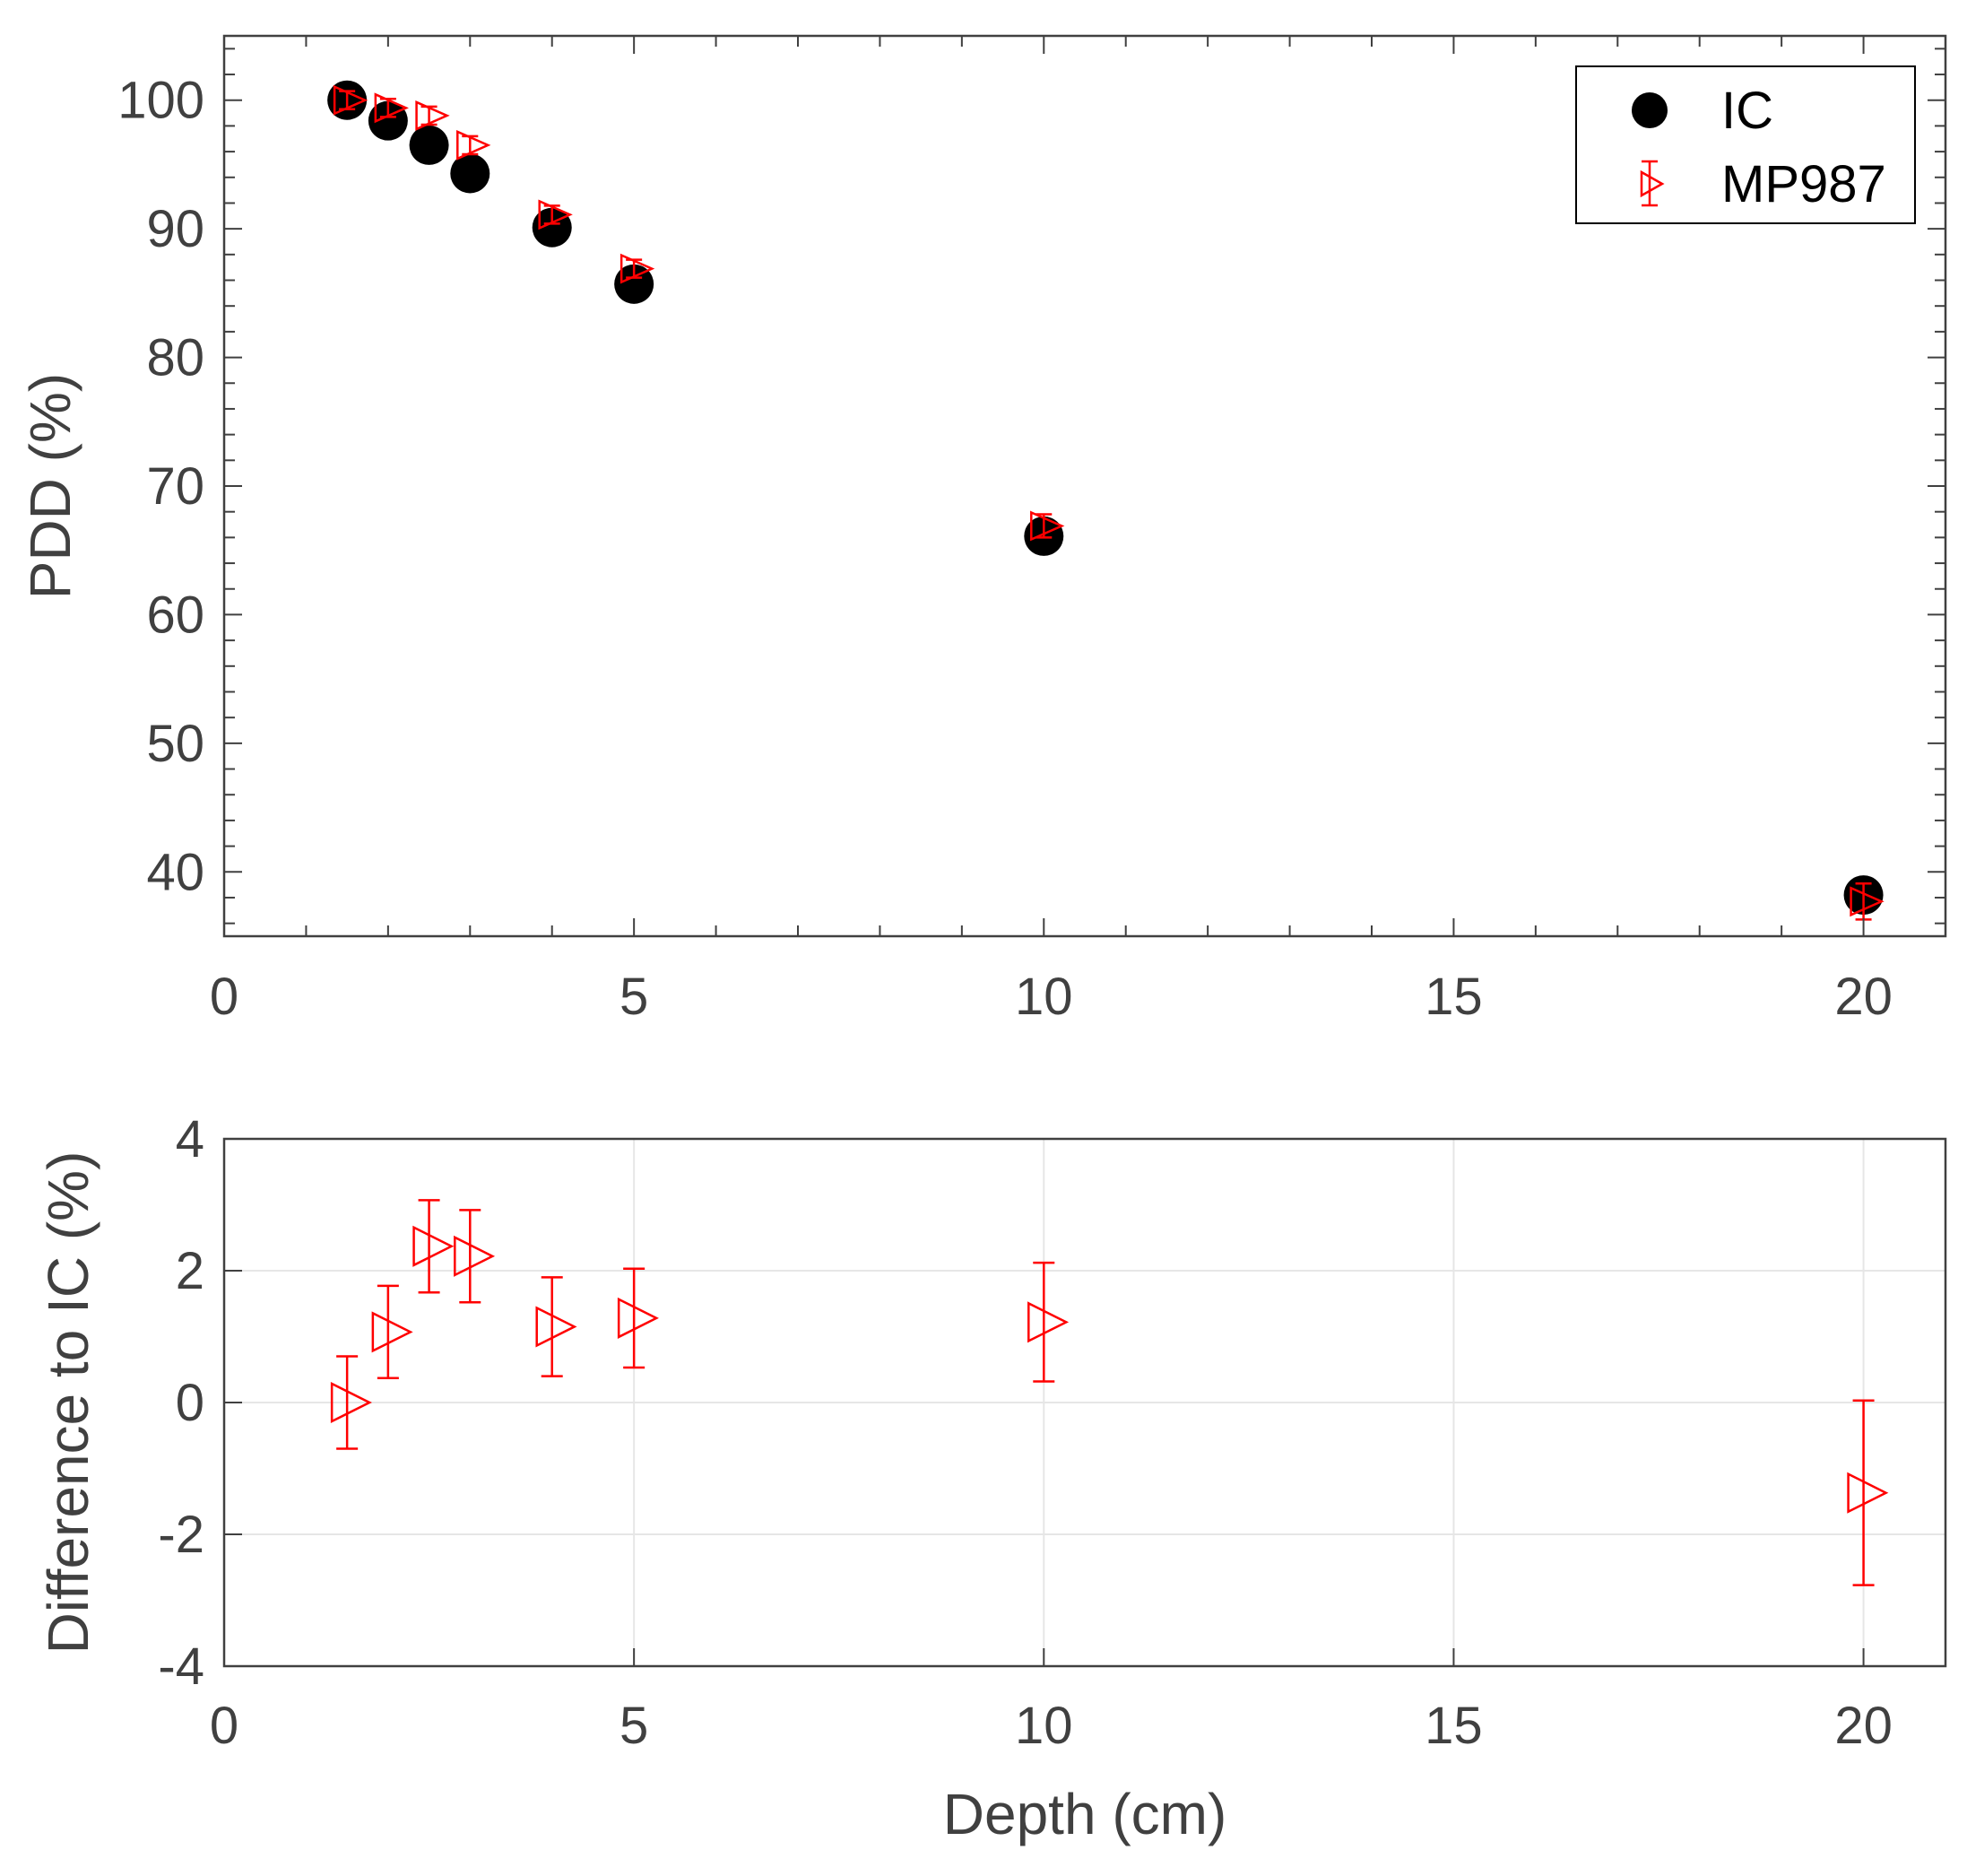 The width and height of the screenshot is (1967, 1876). I want to click on difference-y-tick-label: 0, so click(190, 1403).